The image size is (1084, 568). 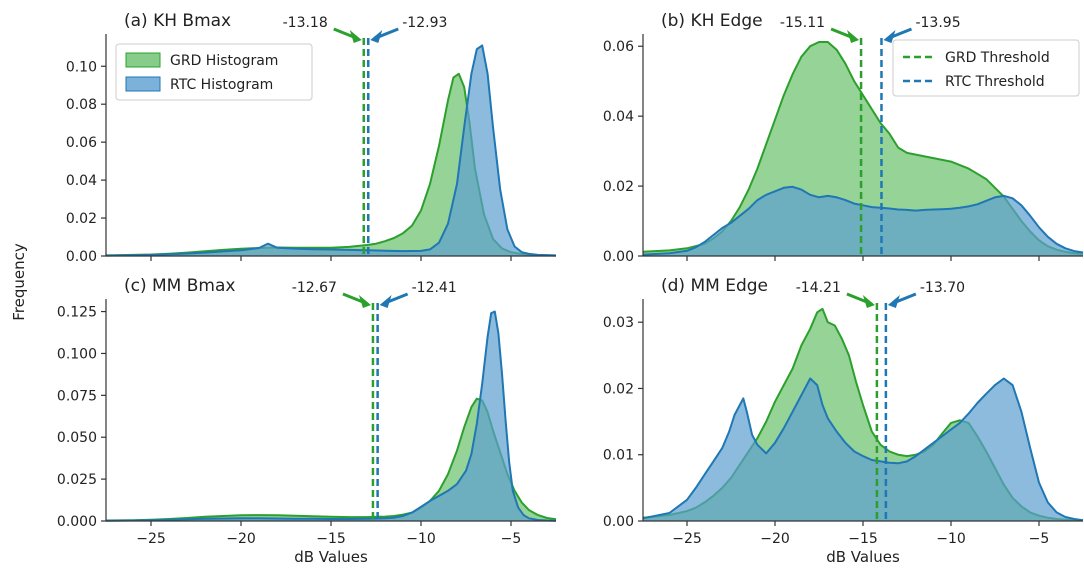 What do you see at coordinates (19, 282) in the screenshot?
I see `figure-ylabel: Frequency` at bounding box center [19, 282].